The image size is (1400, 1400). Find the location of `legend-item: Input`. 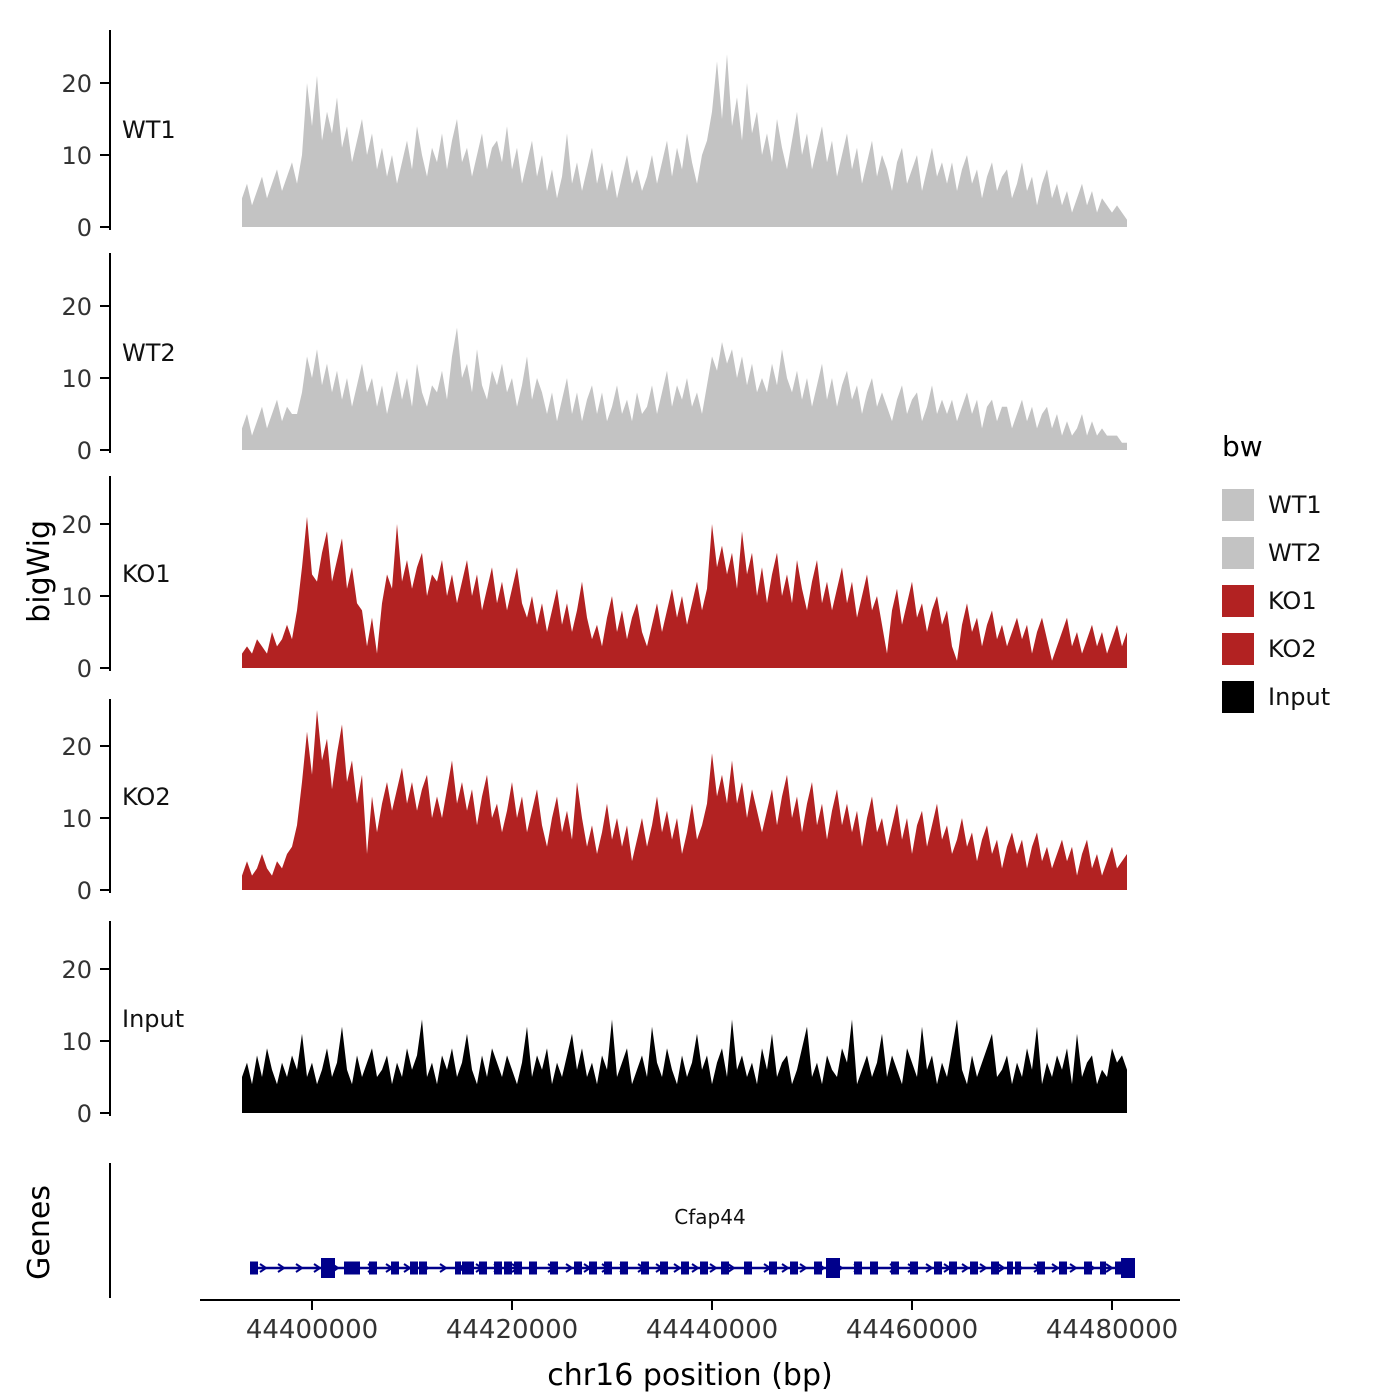

legend-item: Input is located at coordinates (1276, 697).